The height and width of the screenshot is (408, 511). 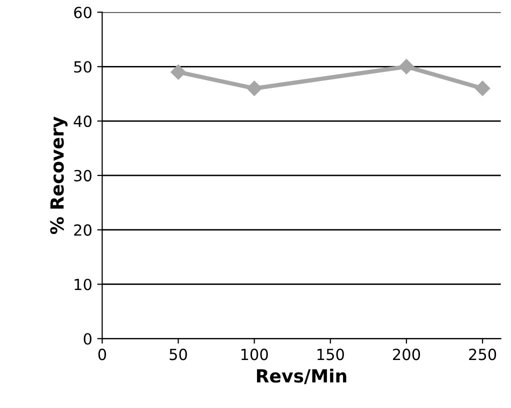 What do you see at coordinates (482, 354) in the screenshot?
I see `x-tick-label: 250` at bounding box center [482, 354].